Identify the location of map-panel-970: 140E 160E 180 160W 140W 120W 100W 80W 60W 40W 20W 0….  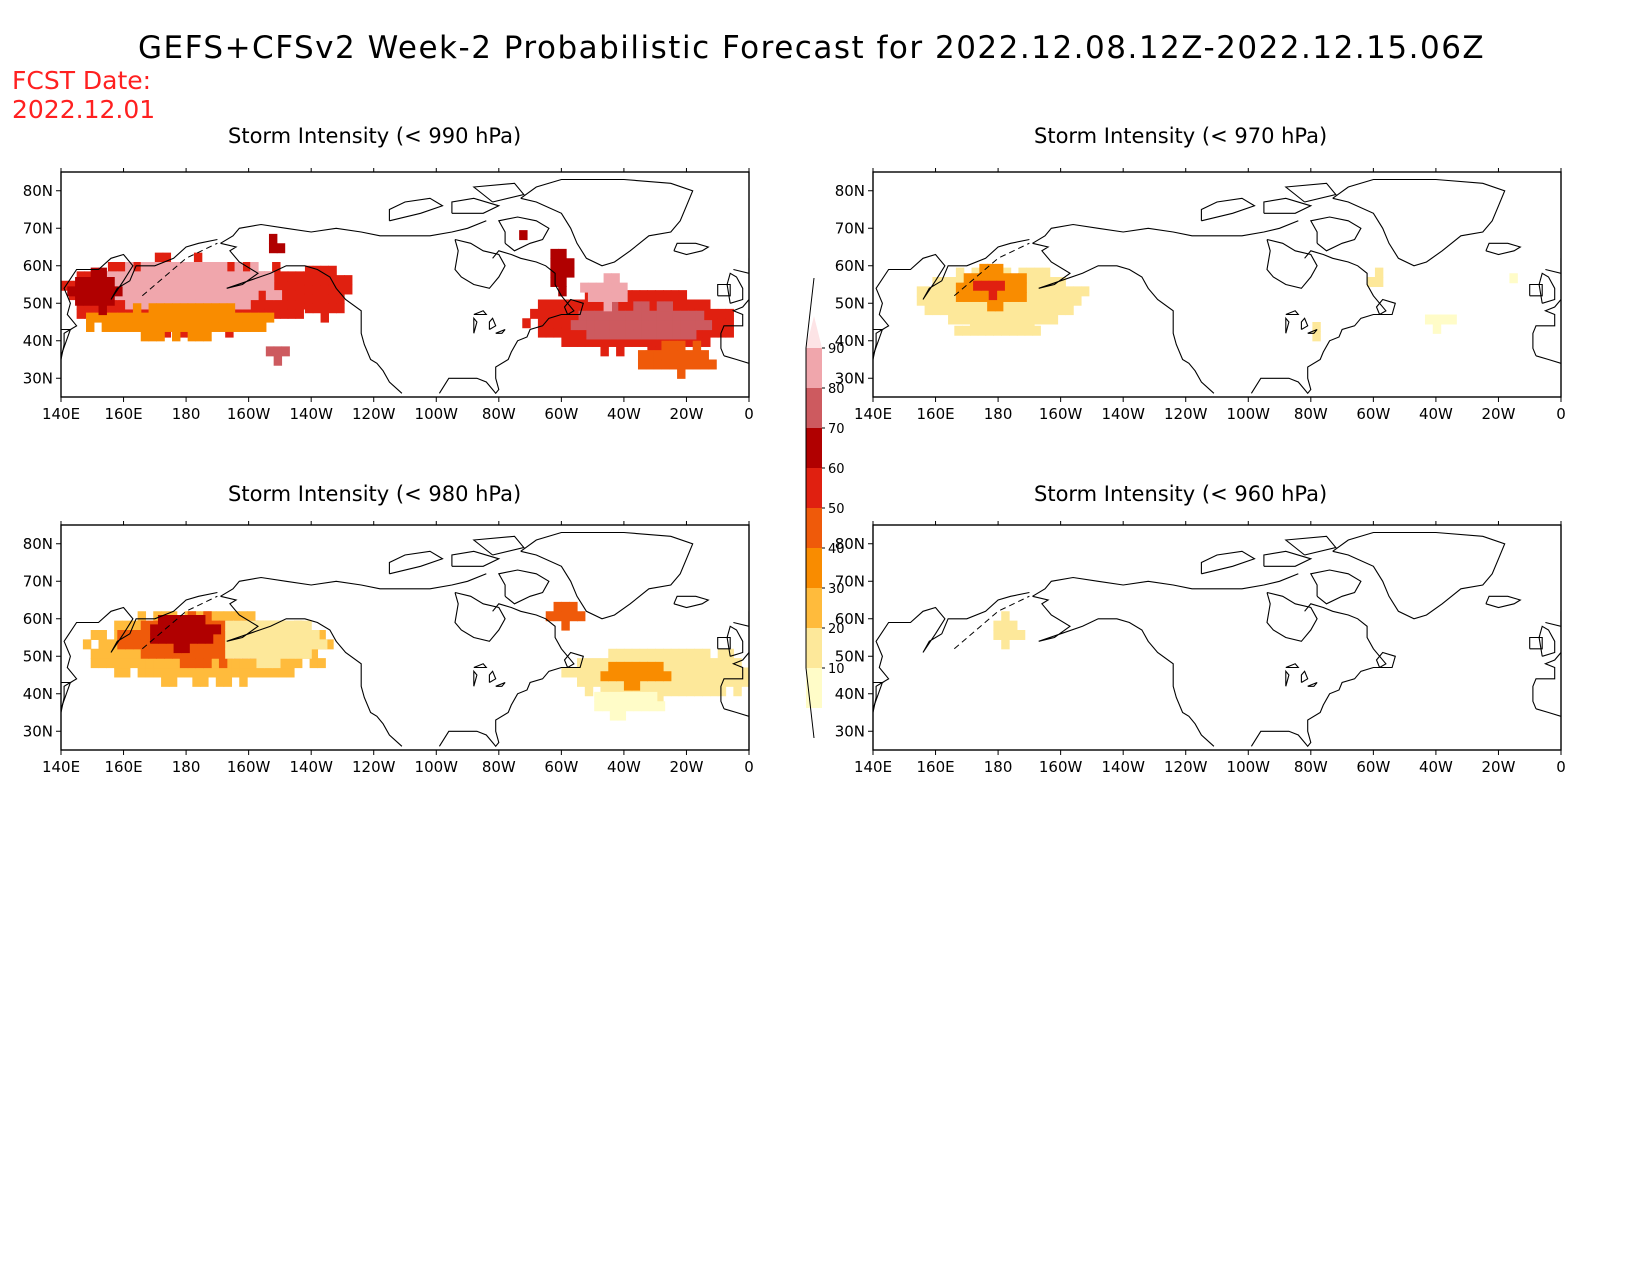
(1200, 295).